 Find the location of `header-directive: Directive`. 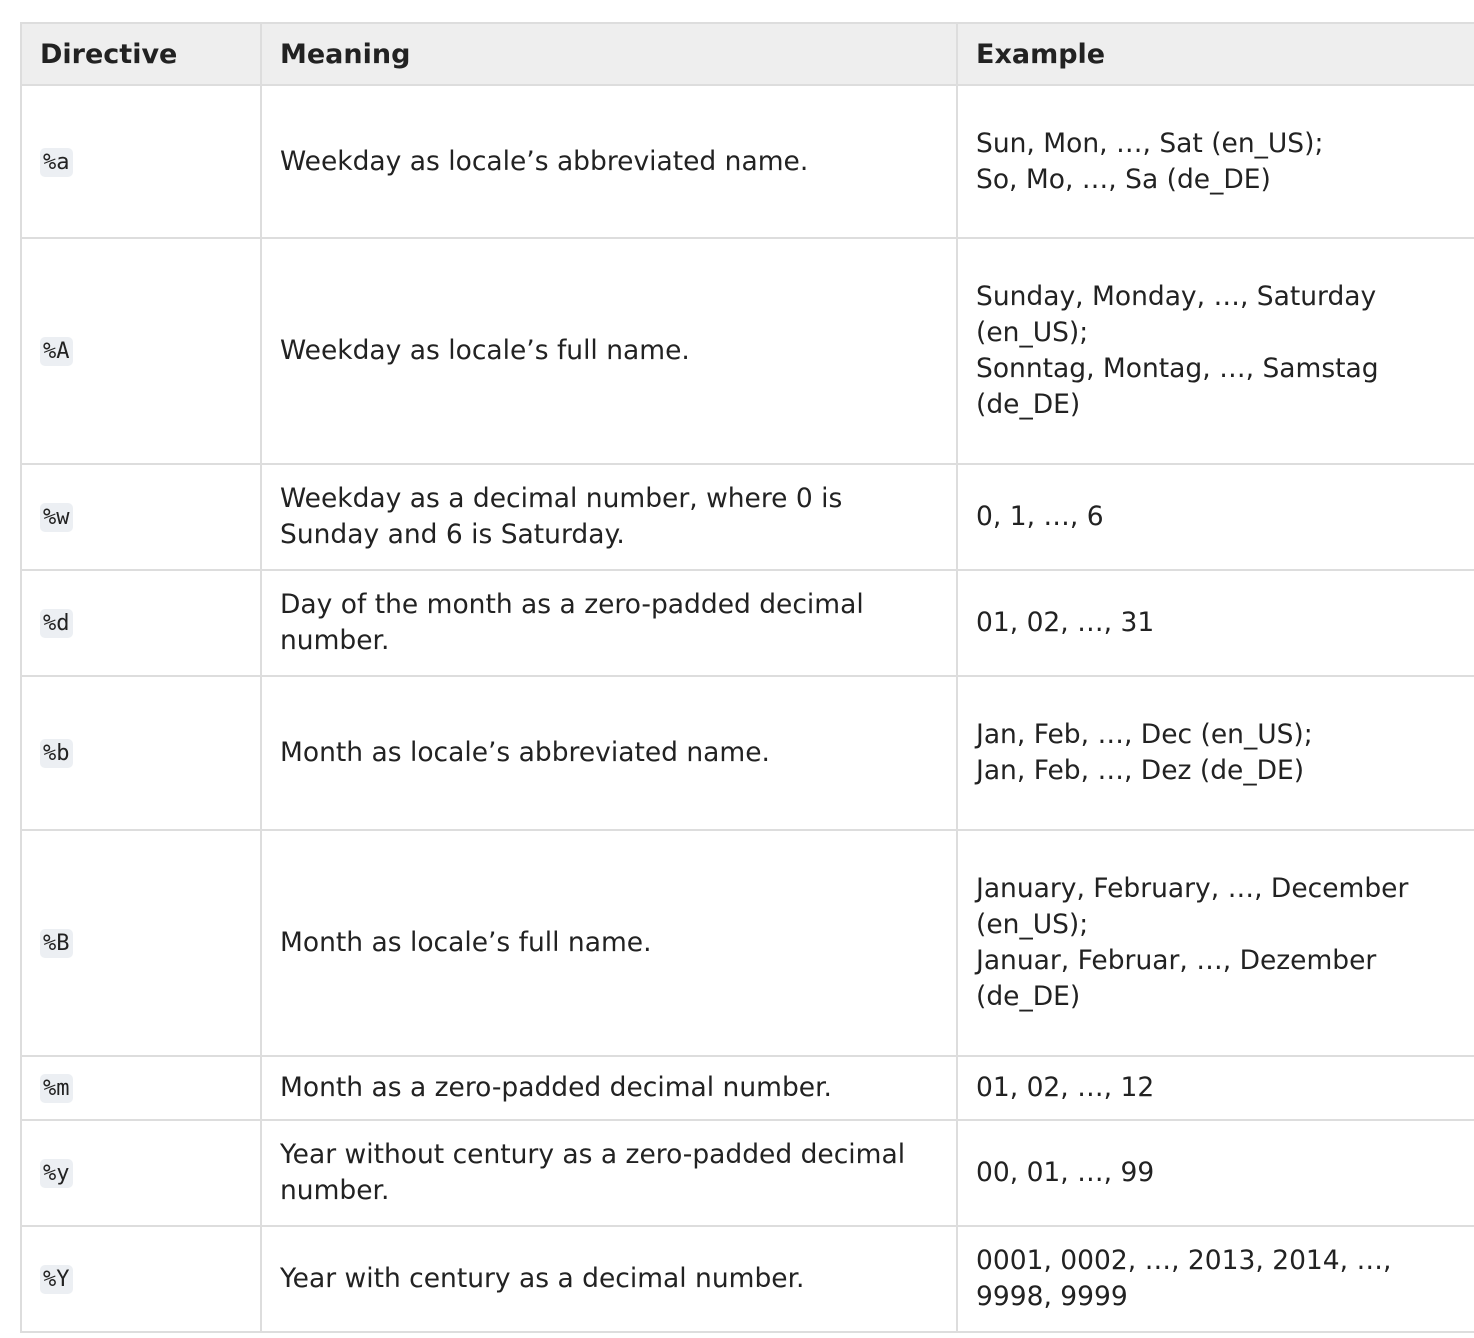

header-directive: Directive is located at coordinates (141, 54).